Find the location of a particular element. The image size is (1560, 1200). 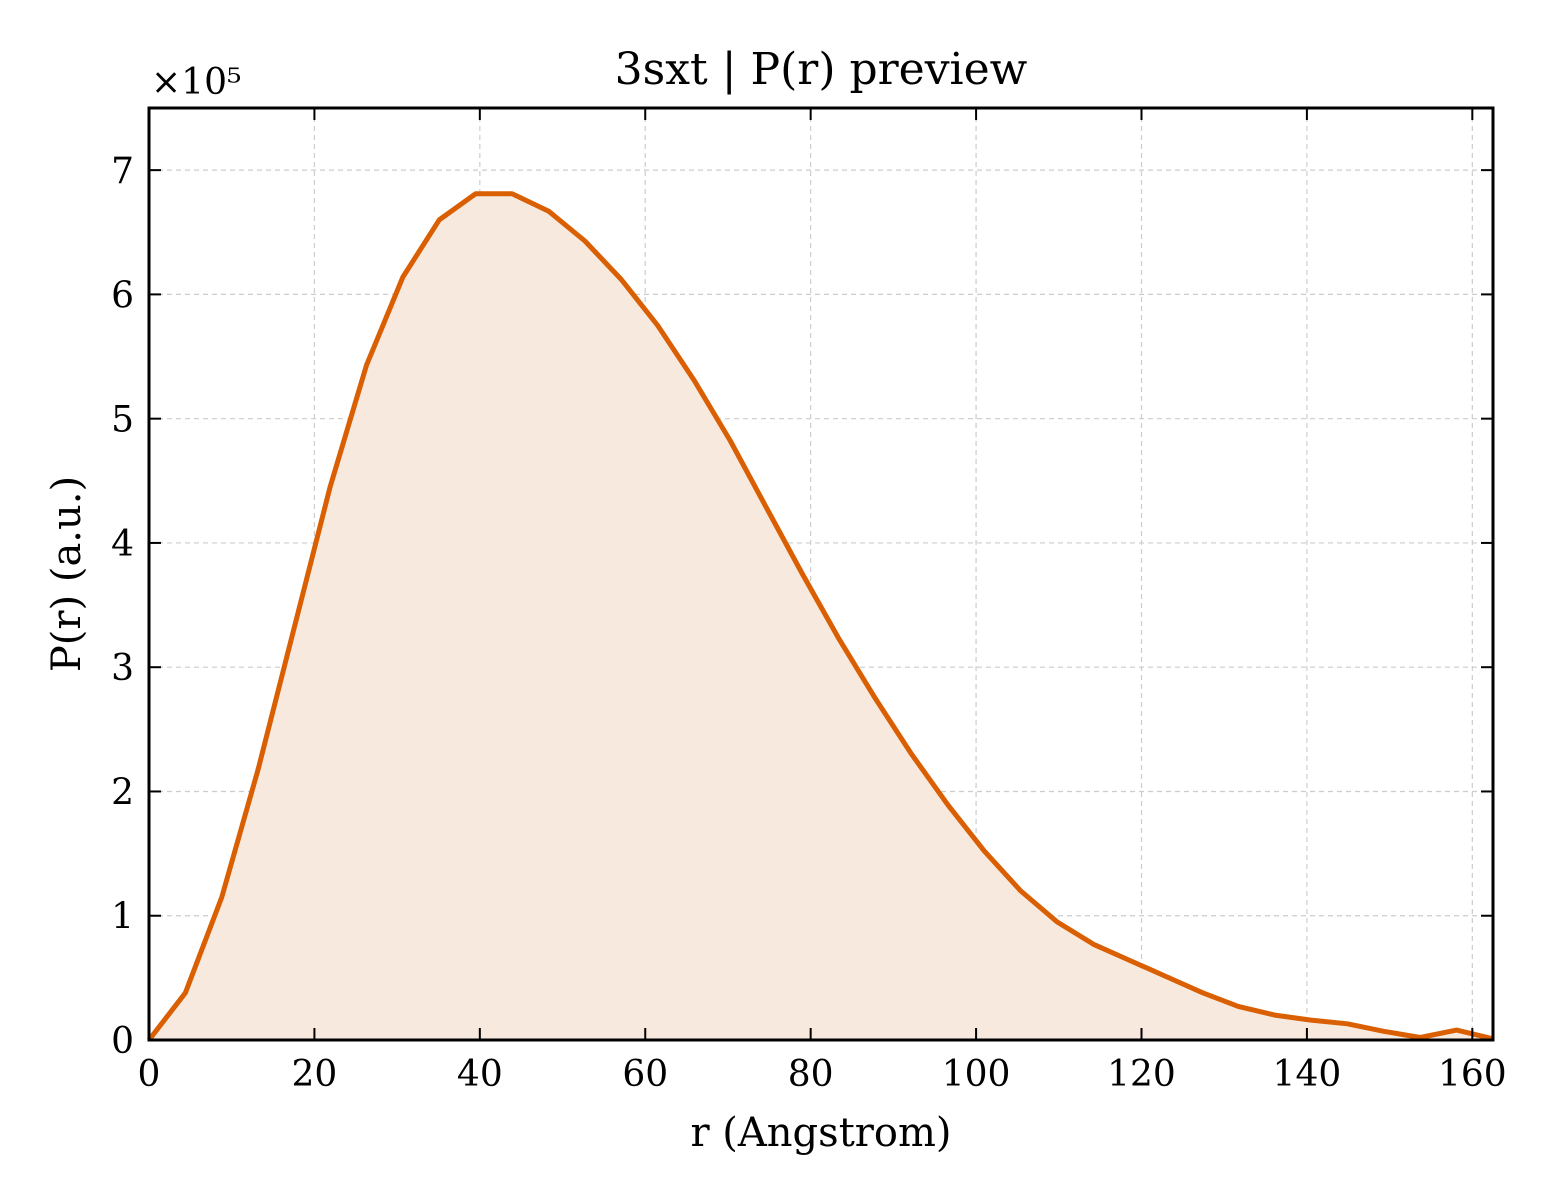

x-tick-label: 140 is located at coordinates (1307, 1074).